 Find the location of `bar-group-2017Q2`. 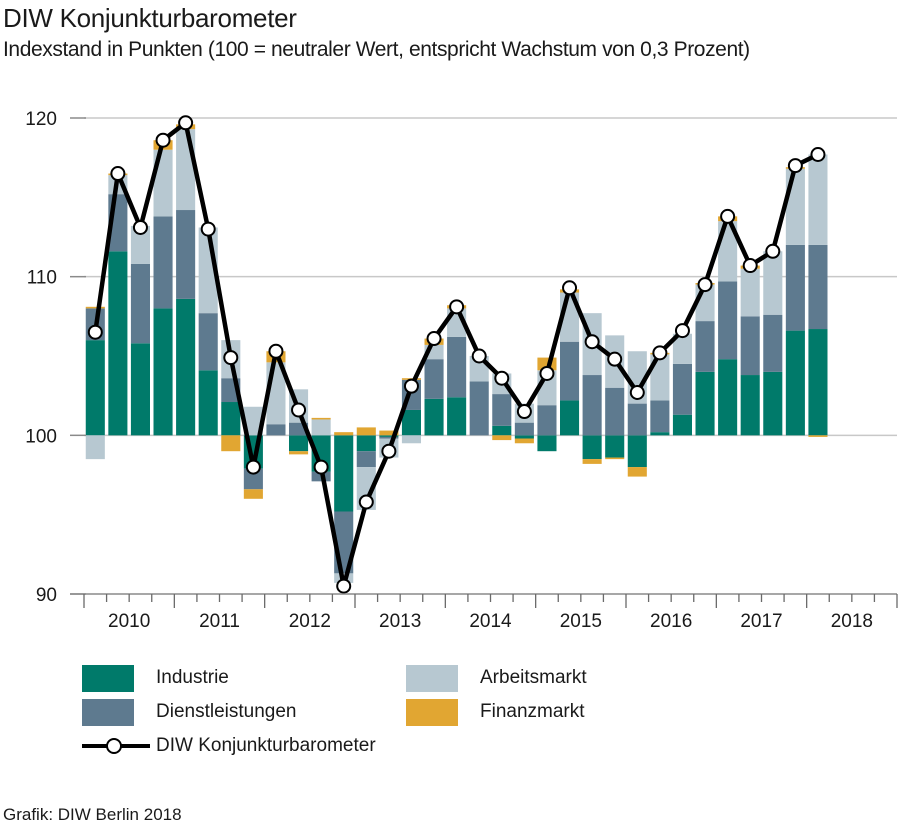

bar-group-2017Q2 is located at coordinates (750, 350).